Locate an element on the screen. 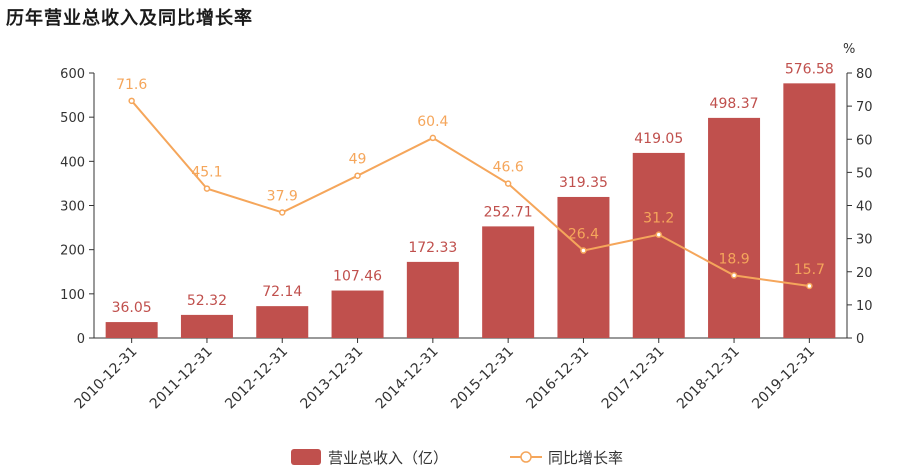 This screenshot has width=924, height=475. y-right-tick-label: 70 is located at coordinates (864, 107).